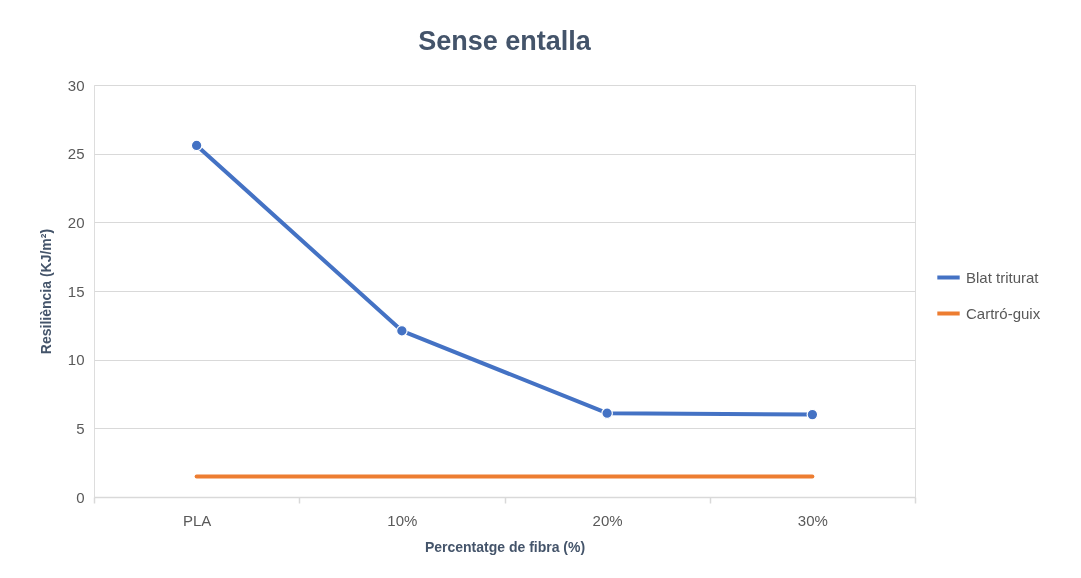 This screenshot has width=1081, height=578. What do you see at coordinates (505, 41) in the screenshot?
I see `chart-title: Sense entalla` at bounding box center [505, 41].